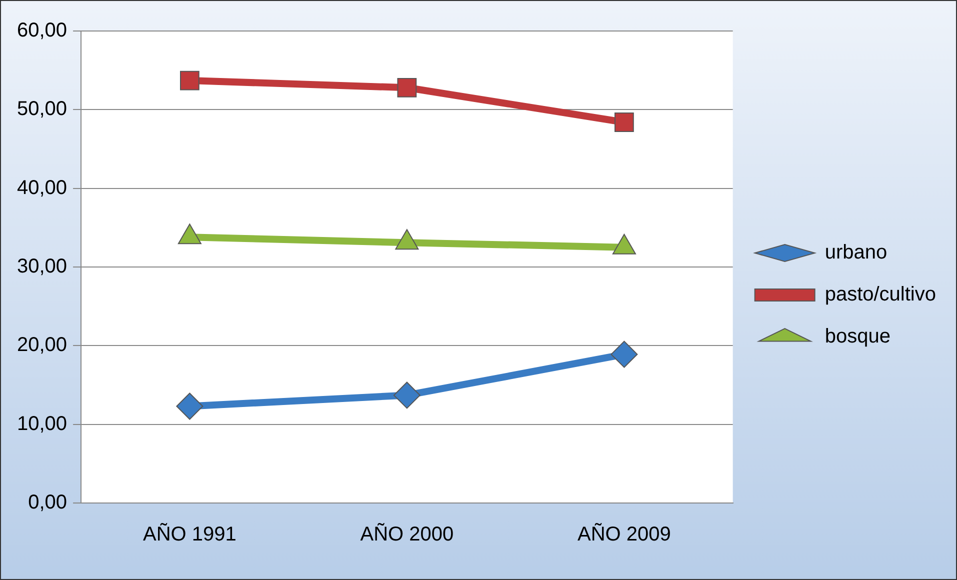 This screenshot has height=580, width=957. What do you see at coordinates (42, 187) in the screenshot?
I see `y-tick-label: 40,00` at bounding box center [42, 187].